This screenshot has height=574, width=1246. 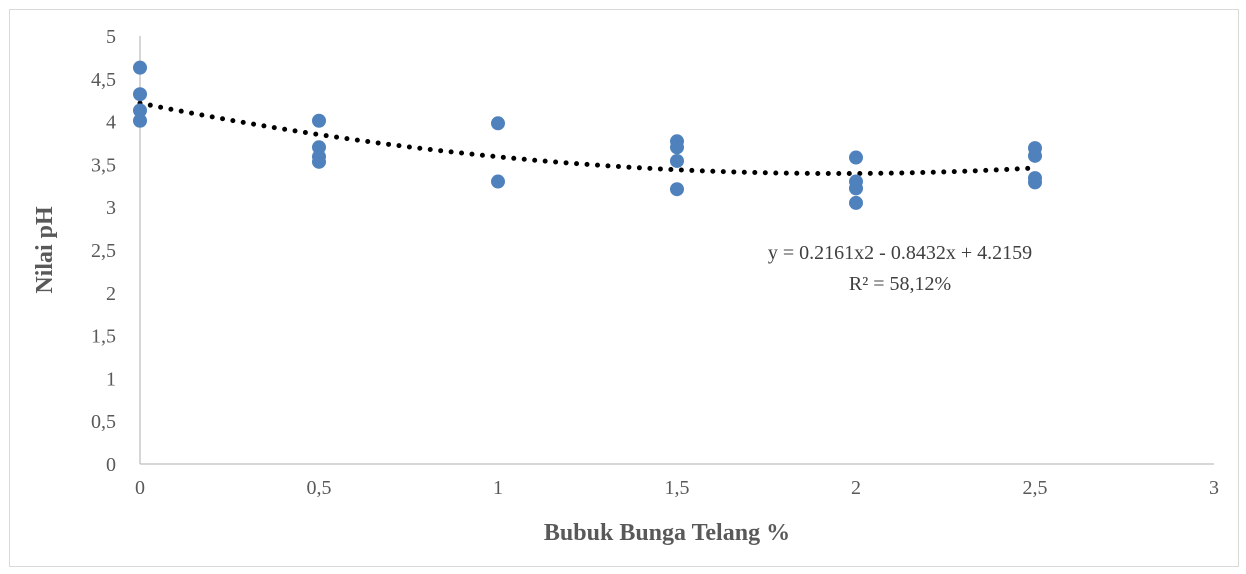 I want to click on trendline-path, so click(x=587, y=138).